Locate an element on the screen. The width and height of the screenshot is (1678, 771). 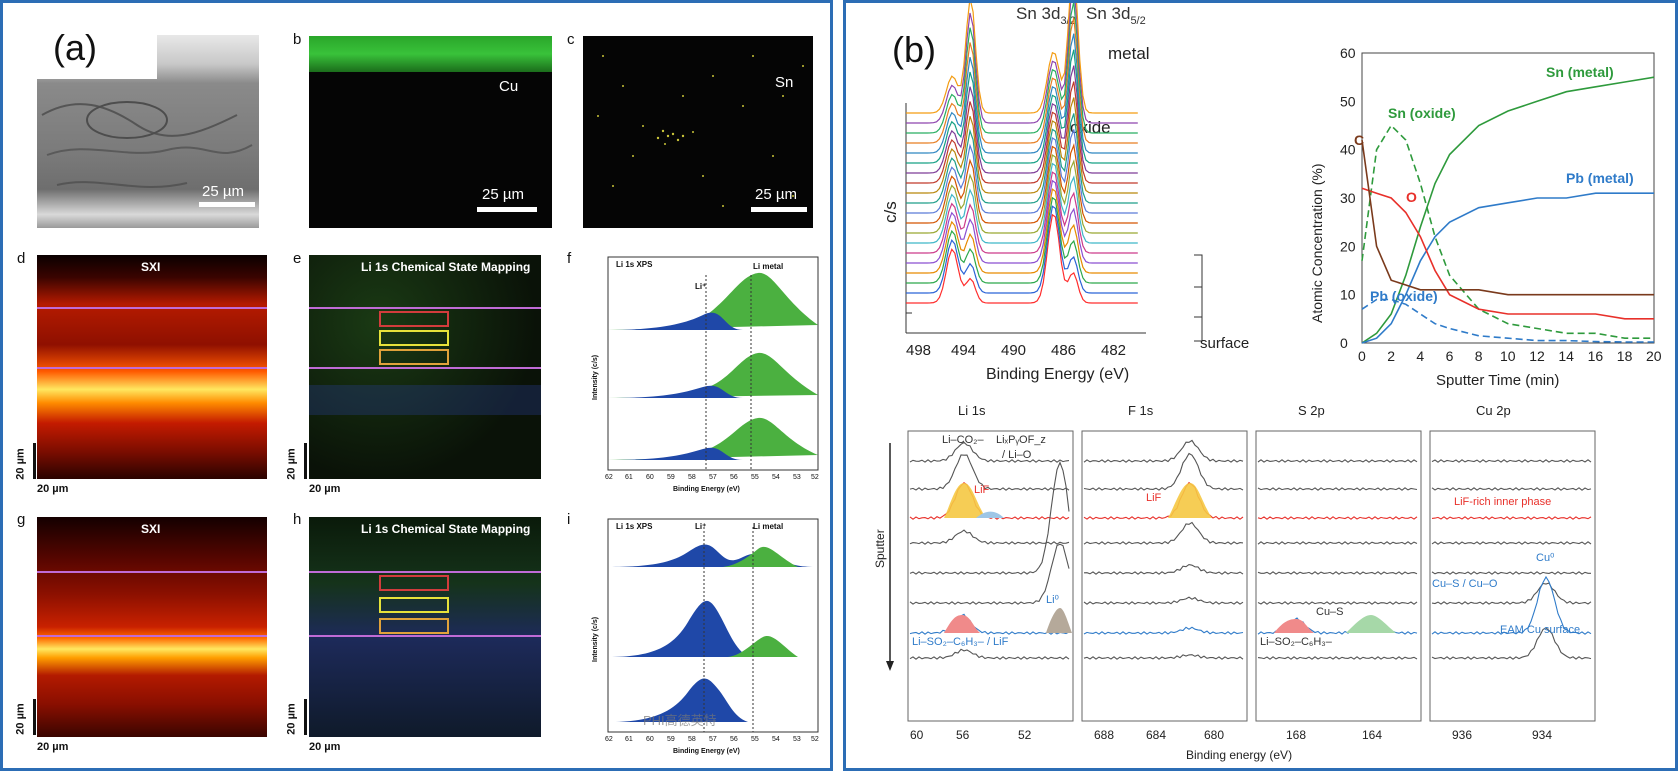
sem-texture is located at coordinates (147, 144).